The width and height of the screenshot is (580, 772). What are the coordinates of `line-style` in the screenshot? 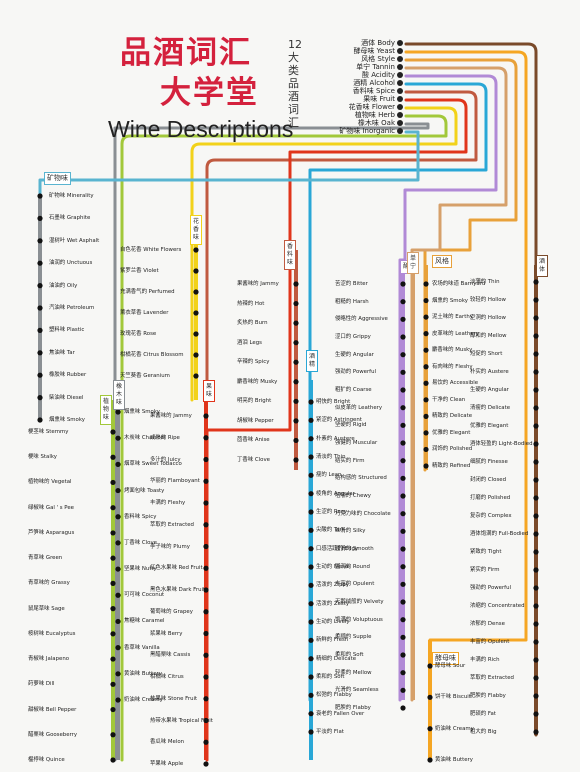 It's located at (461, 265).